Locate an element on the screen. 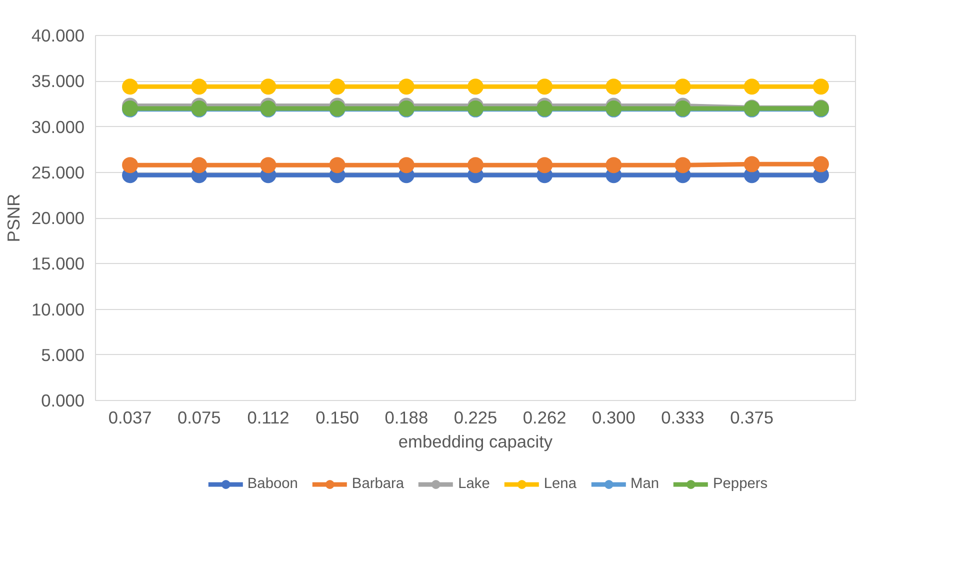 The height and width of the screenshot is (581, 959). x-tick-label: 0.333 is located at coordinates (682, 418).